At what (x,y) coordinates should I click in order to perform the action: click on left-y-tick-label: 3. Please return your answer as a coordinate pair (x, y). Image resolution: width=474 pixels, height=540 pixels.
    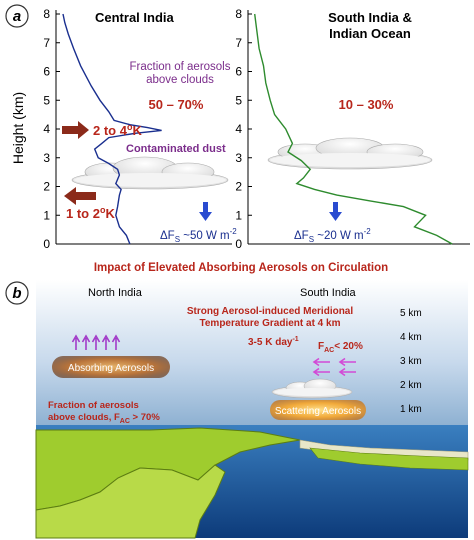
    Looking at the image, I should click on (46, 158).